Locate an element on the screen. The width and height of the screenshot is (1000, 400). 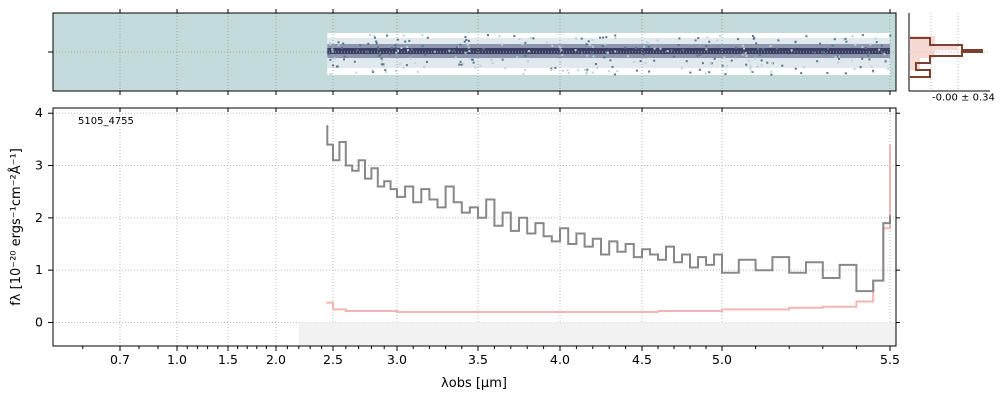
spectrum-2d-trace is located at coordinates (609, 54).